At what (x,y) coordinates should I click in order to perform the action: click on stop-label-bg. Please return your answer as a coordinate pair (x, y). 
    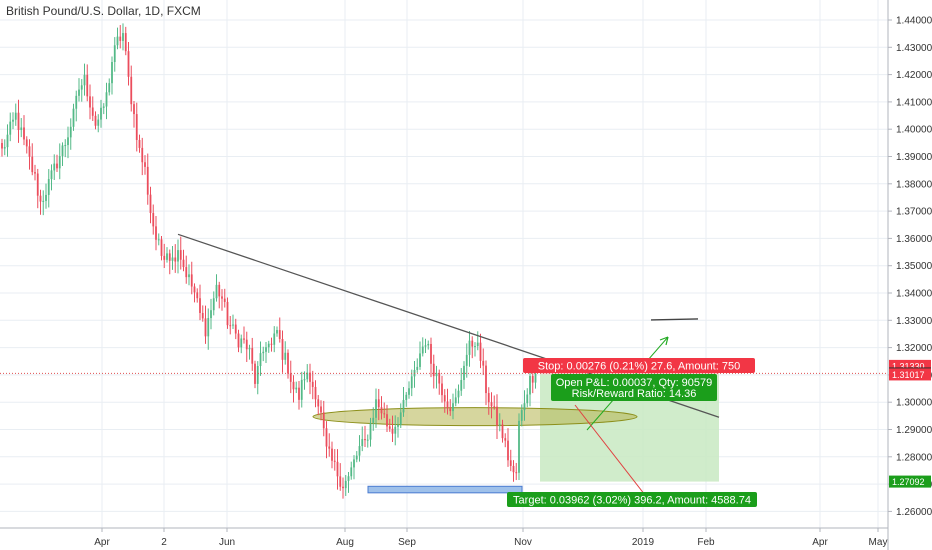
    Looking at the image, I should click on (639, 365).